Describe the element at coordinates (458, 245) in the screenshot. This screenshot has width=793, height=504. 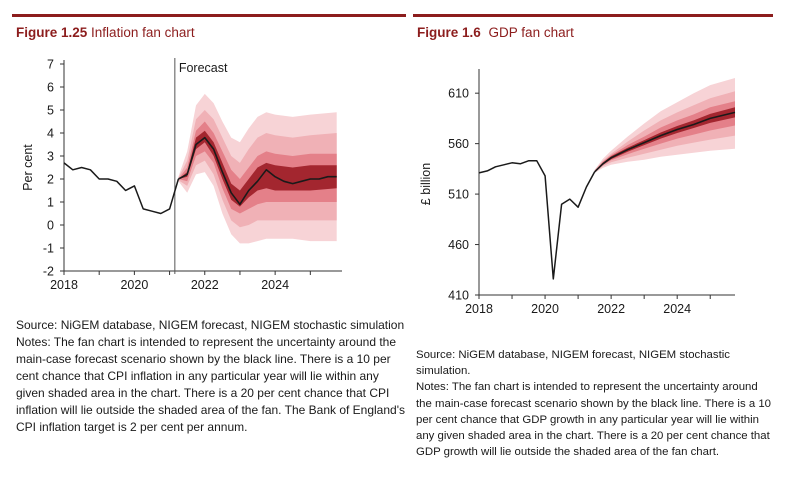
I see `y-tick-label: 460` at that location.